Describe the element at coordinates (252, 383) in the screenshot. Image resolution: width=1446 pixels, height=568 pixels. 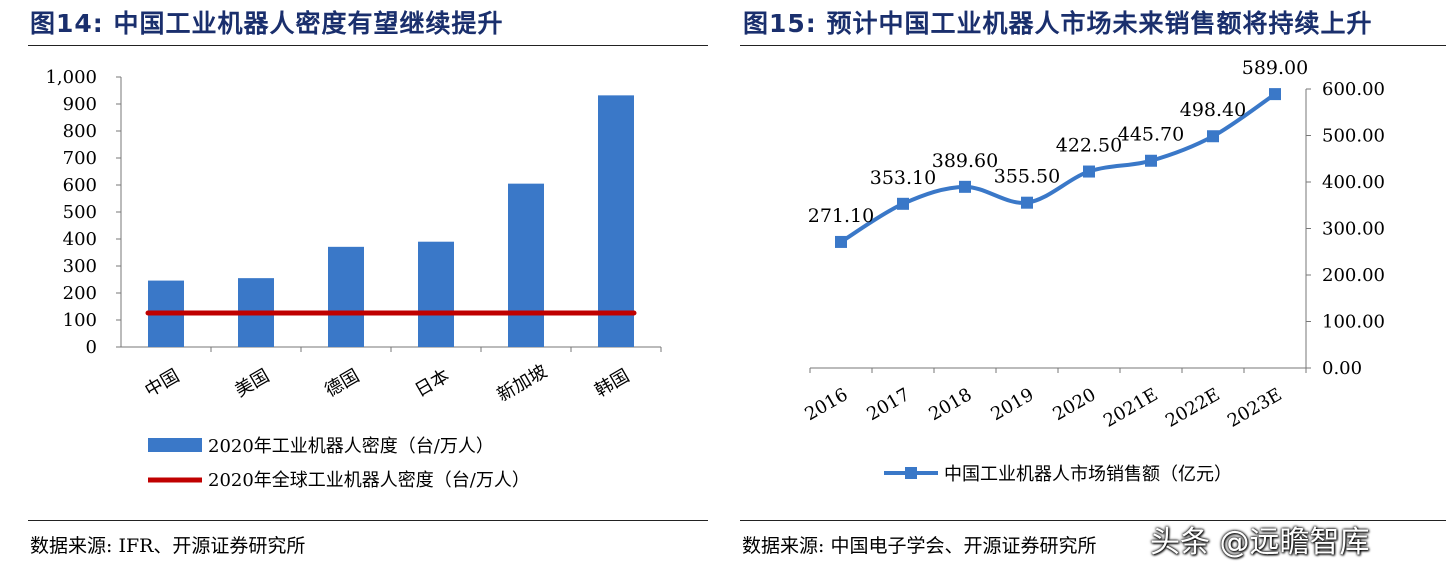
I see `x-tick-label: 美国` at that location.